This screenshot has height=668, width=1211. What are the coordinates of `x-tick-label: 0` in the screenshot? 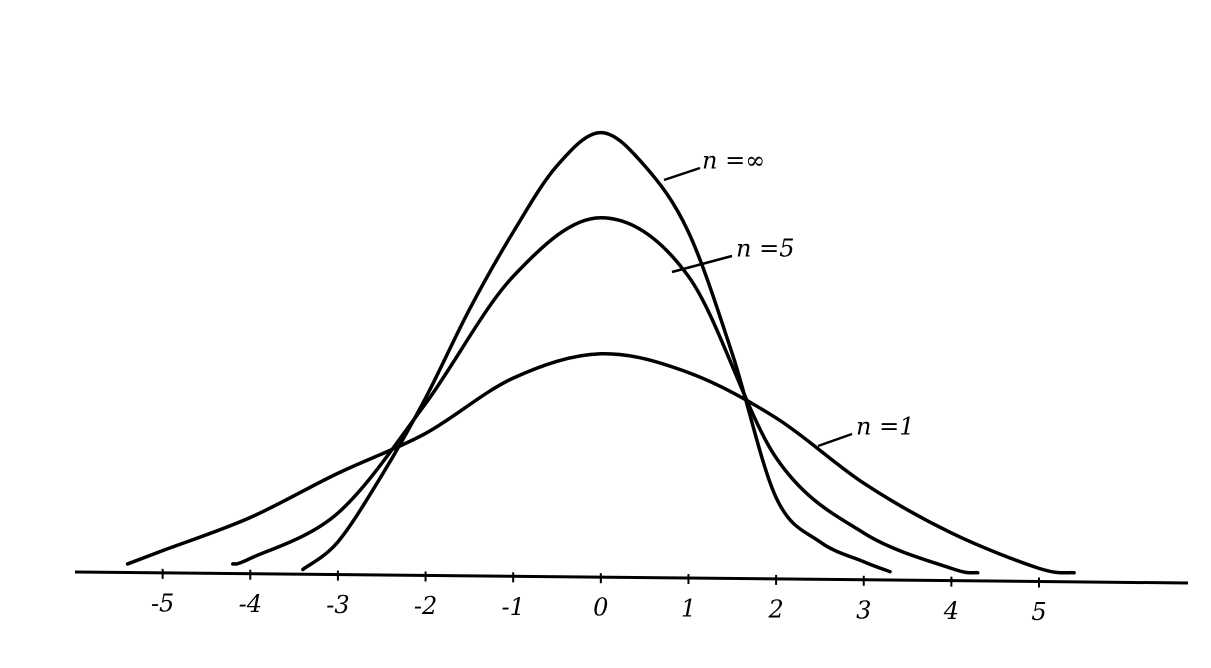 It's located at (600, 608).